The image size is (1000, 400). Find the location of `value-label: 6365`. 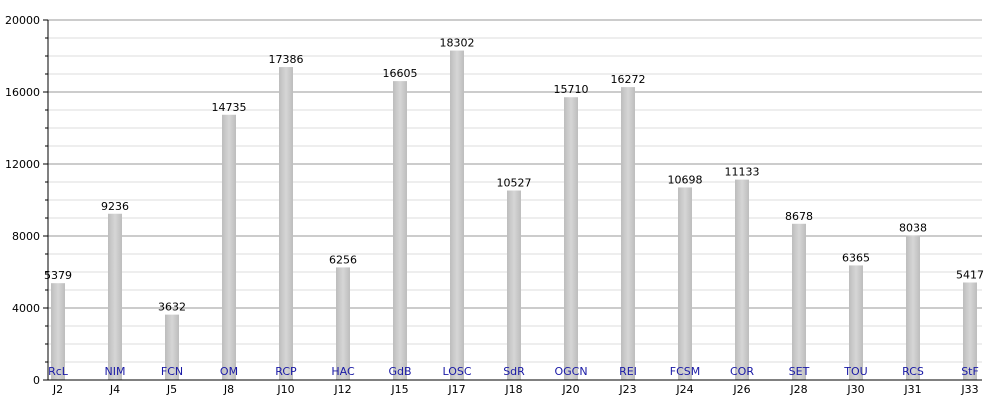

value-label: 6365 is located at coordinates (856, 257).